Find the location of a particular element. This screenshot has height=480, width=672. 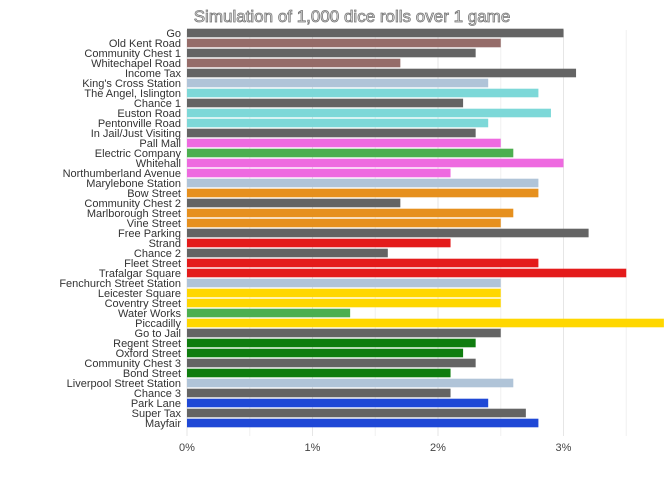

category-label-trafalgar-square: Trafalgar Square is located at coordinates (140, 274).